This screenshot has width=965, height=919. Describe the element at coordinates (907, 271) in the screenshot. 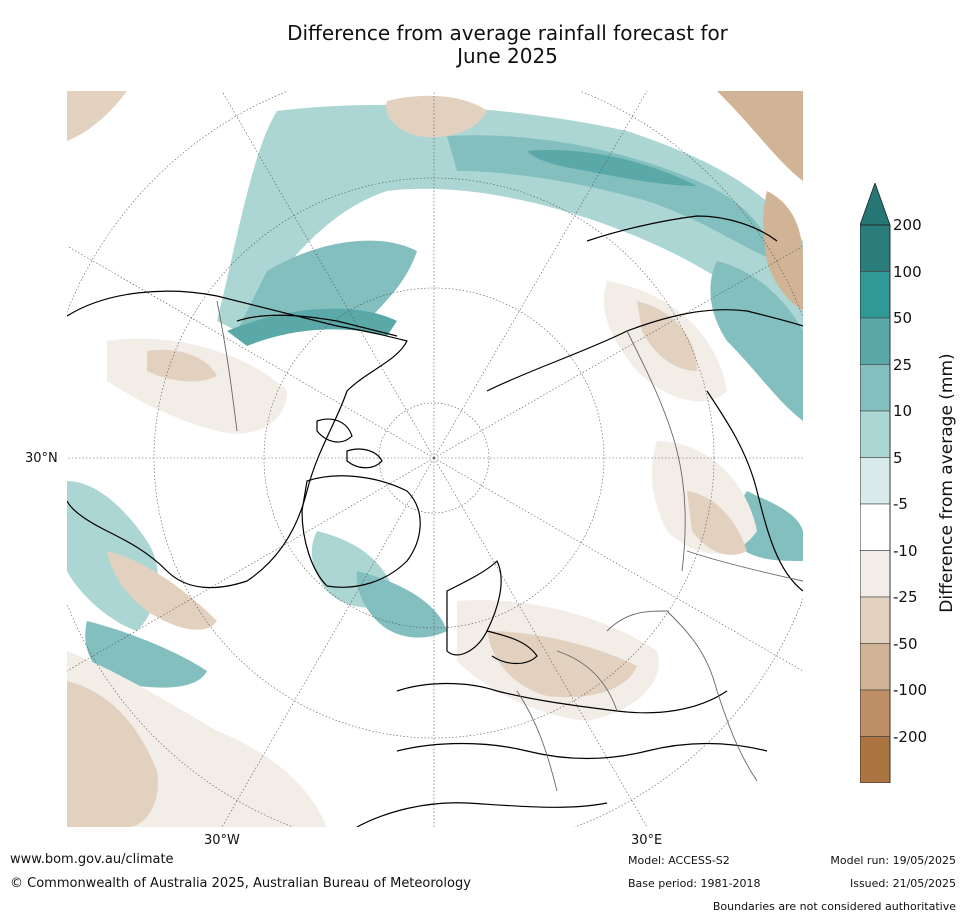

I see `colorbar-tick-label: 100` at that location.